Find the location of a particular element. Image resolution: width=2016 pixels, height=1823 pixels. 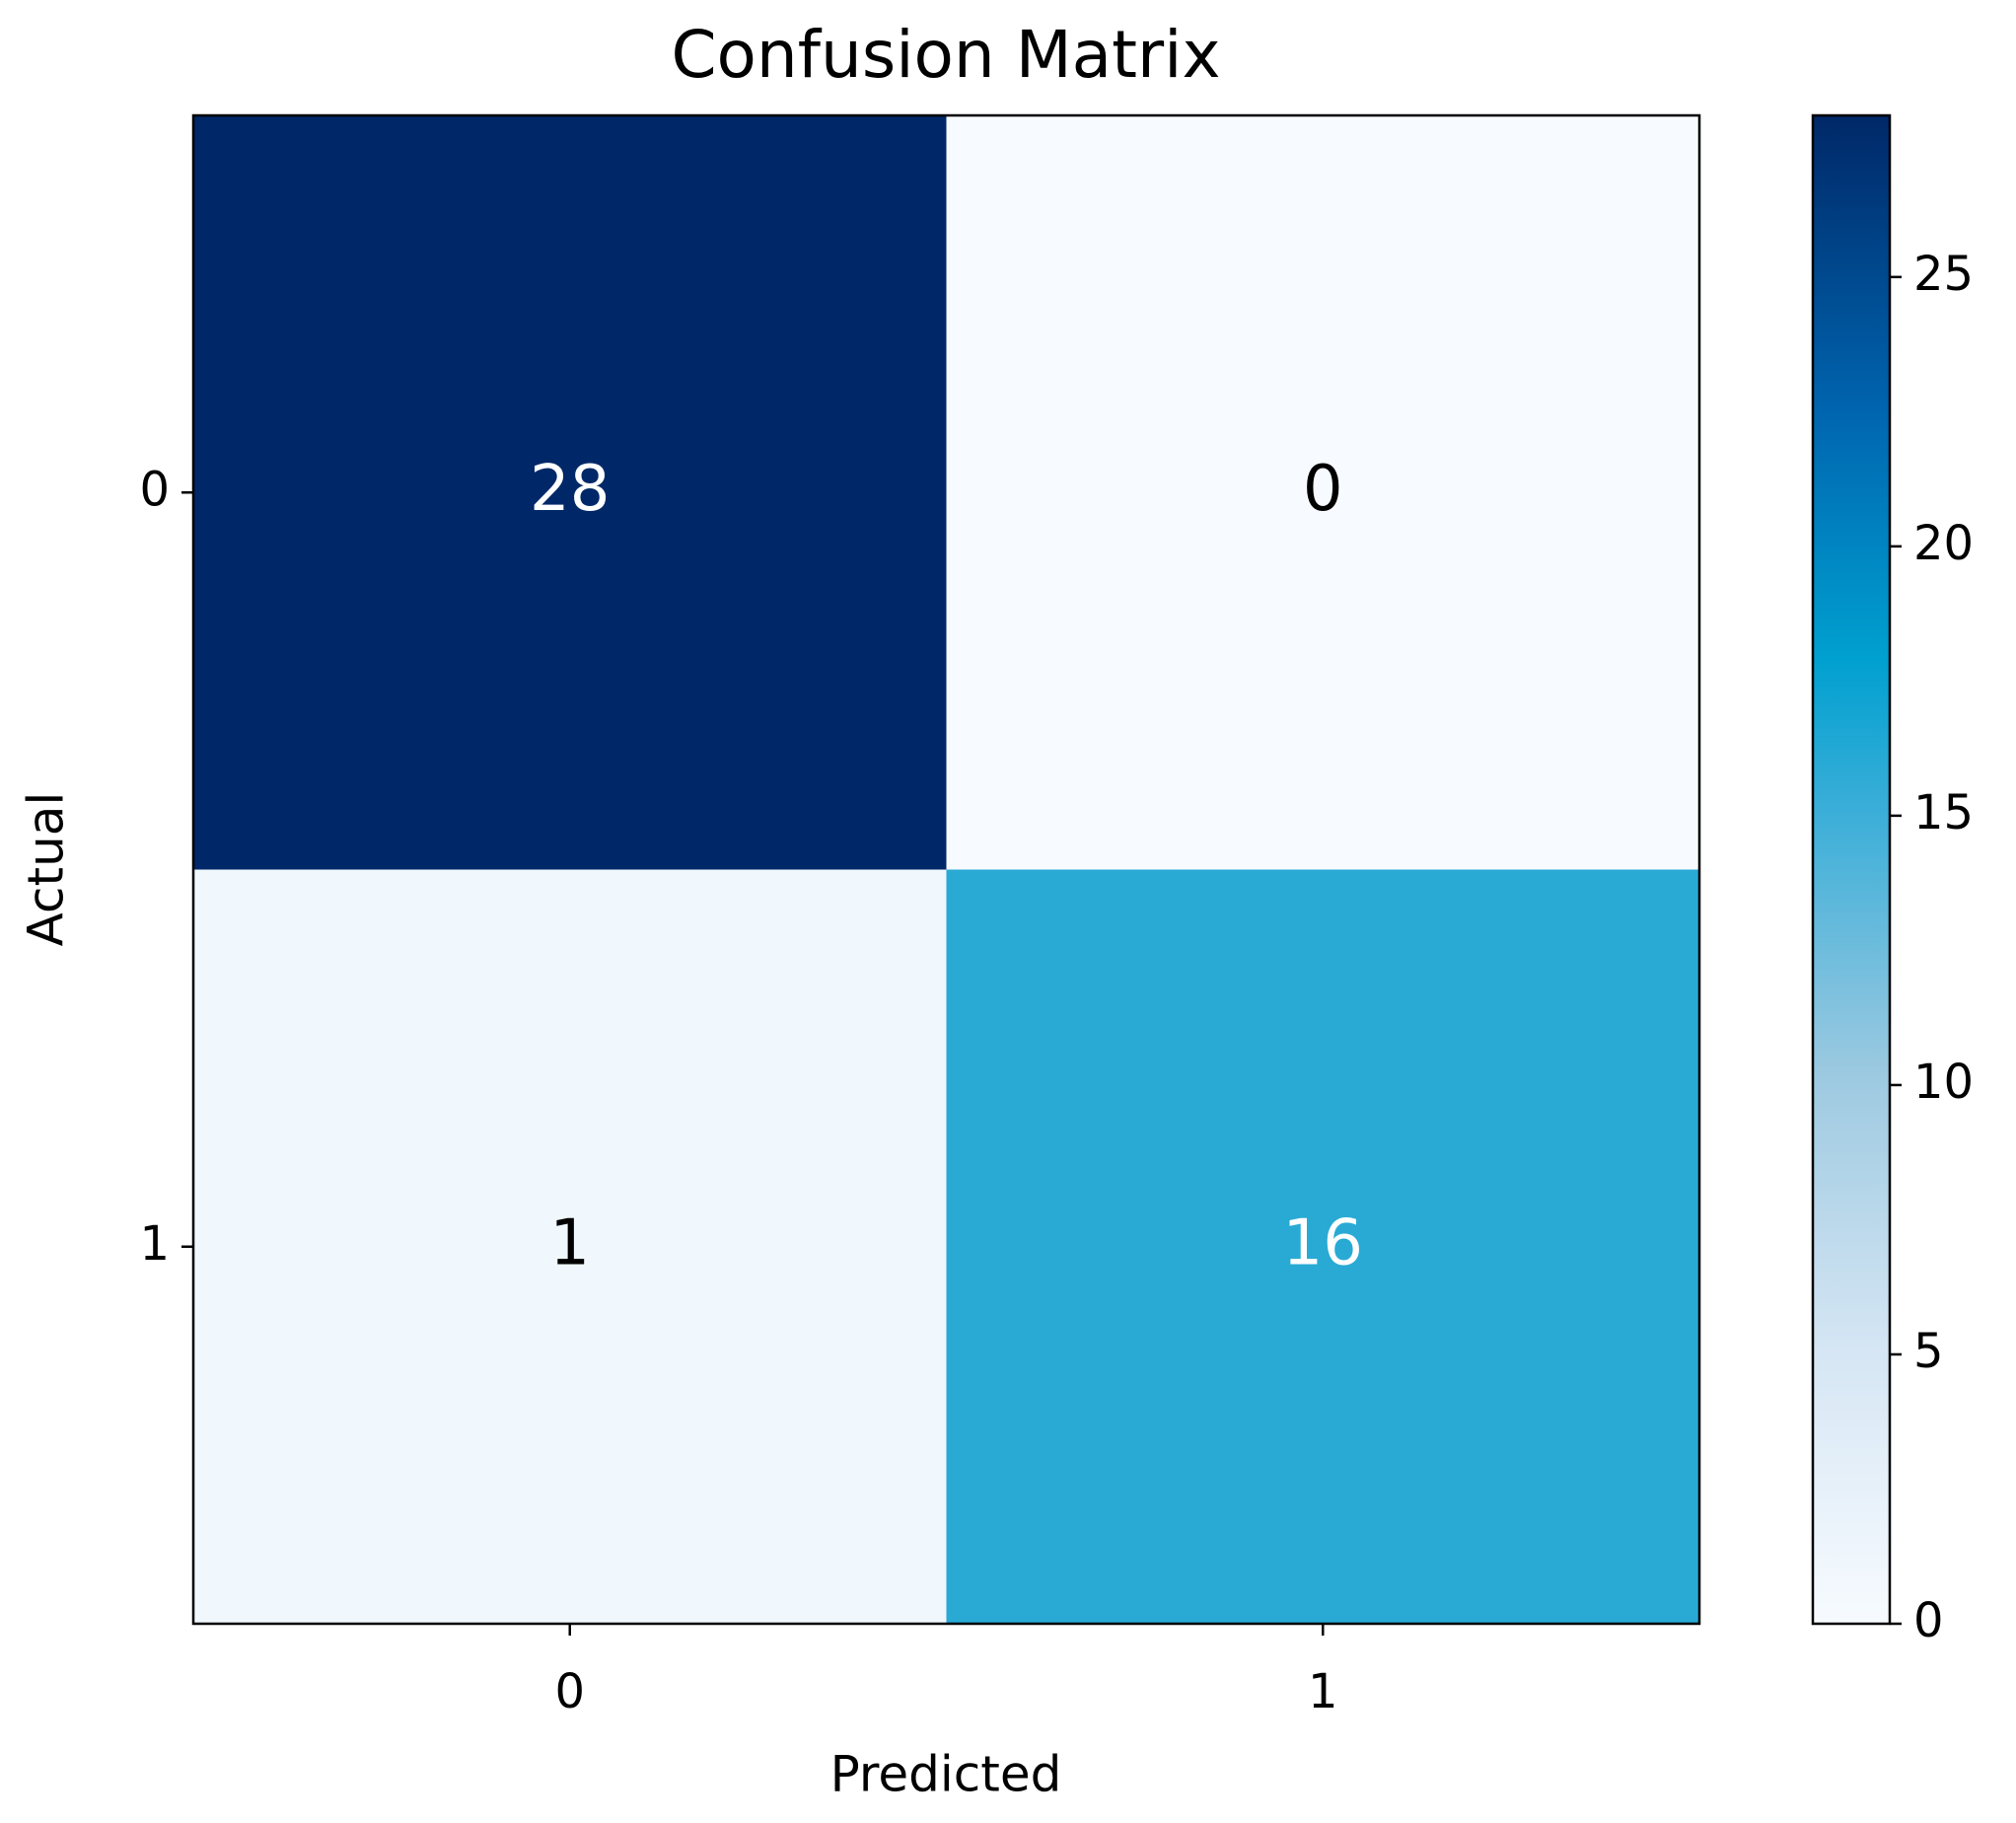

colorbar is located at coordinates (1851, 869).